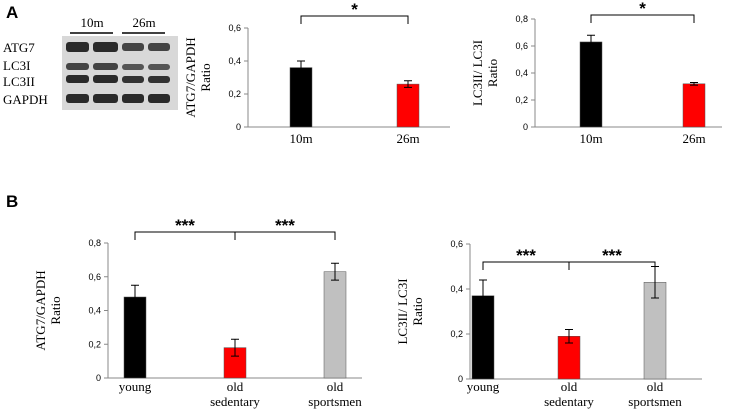 This screenshot has height=415, width=746. I want to click on panel-label: A, so click(12, 12).